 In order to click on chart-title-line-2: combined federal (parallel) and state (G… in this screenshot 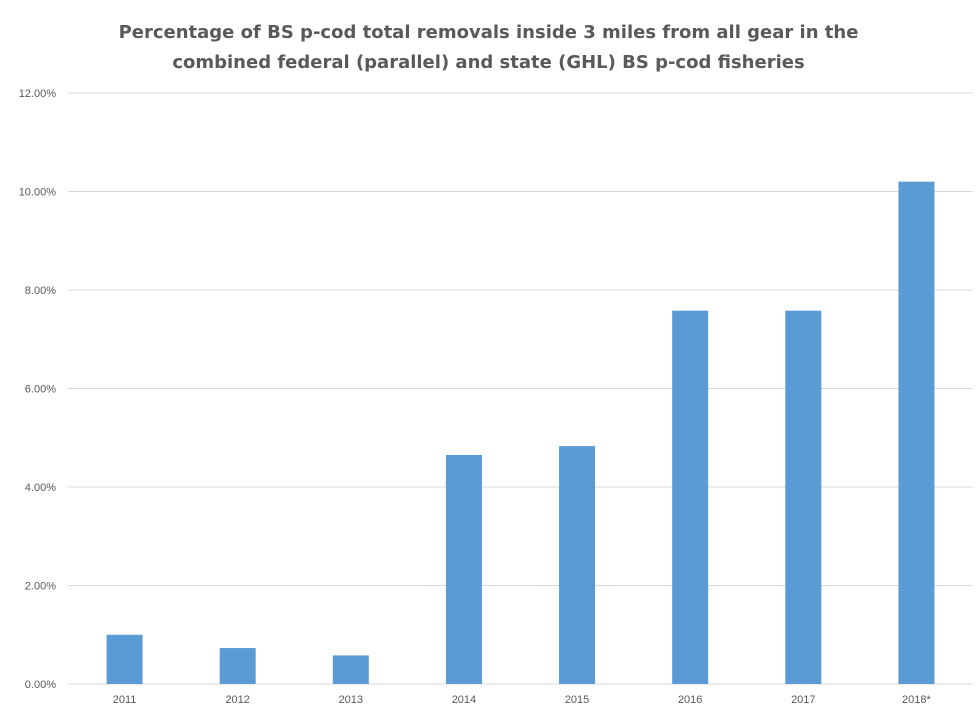, I will do `click(488, 62)`.